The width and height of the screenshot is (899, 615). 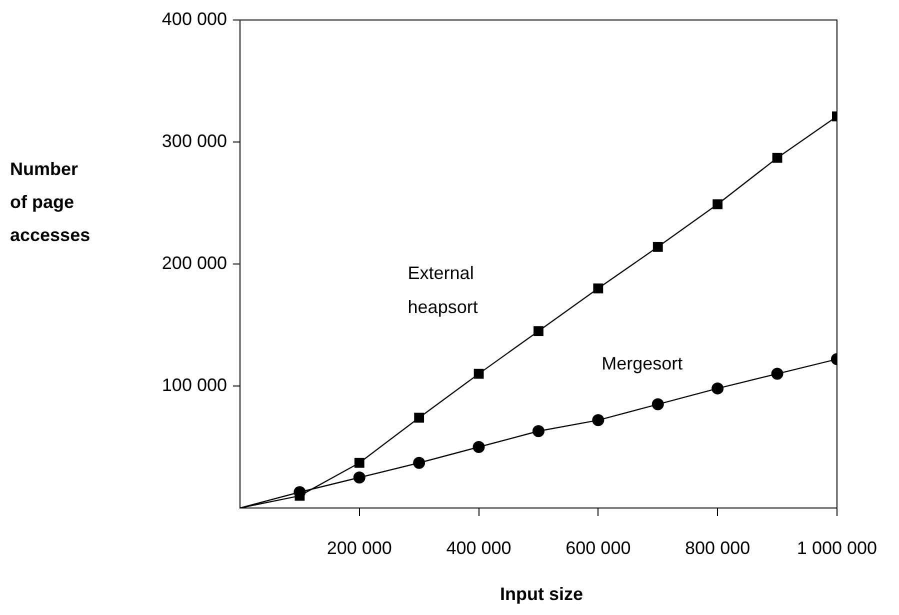 I want to click on x-tick-label: 800 000, so click(x=717, y=548).